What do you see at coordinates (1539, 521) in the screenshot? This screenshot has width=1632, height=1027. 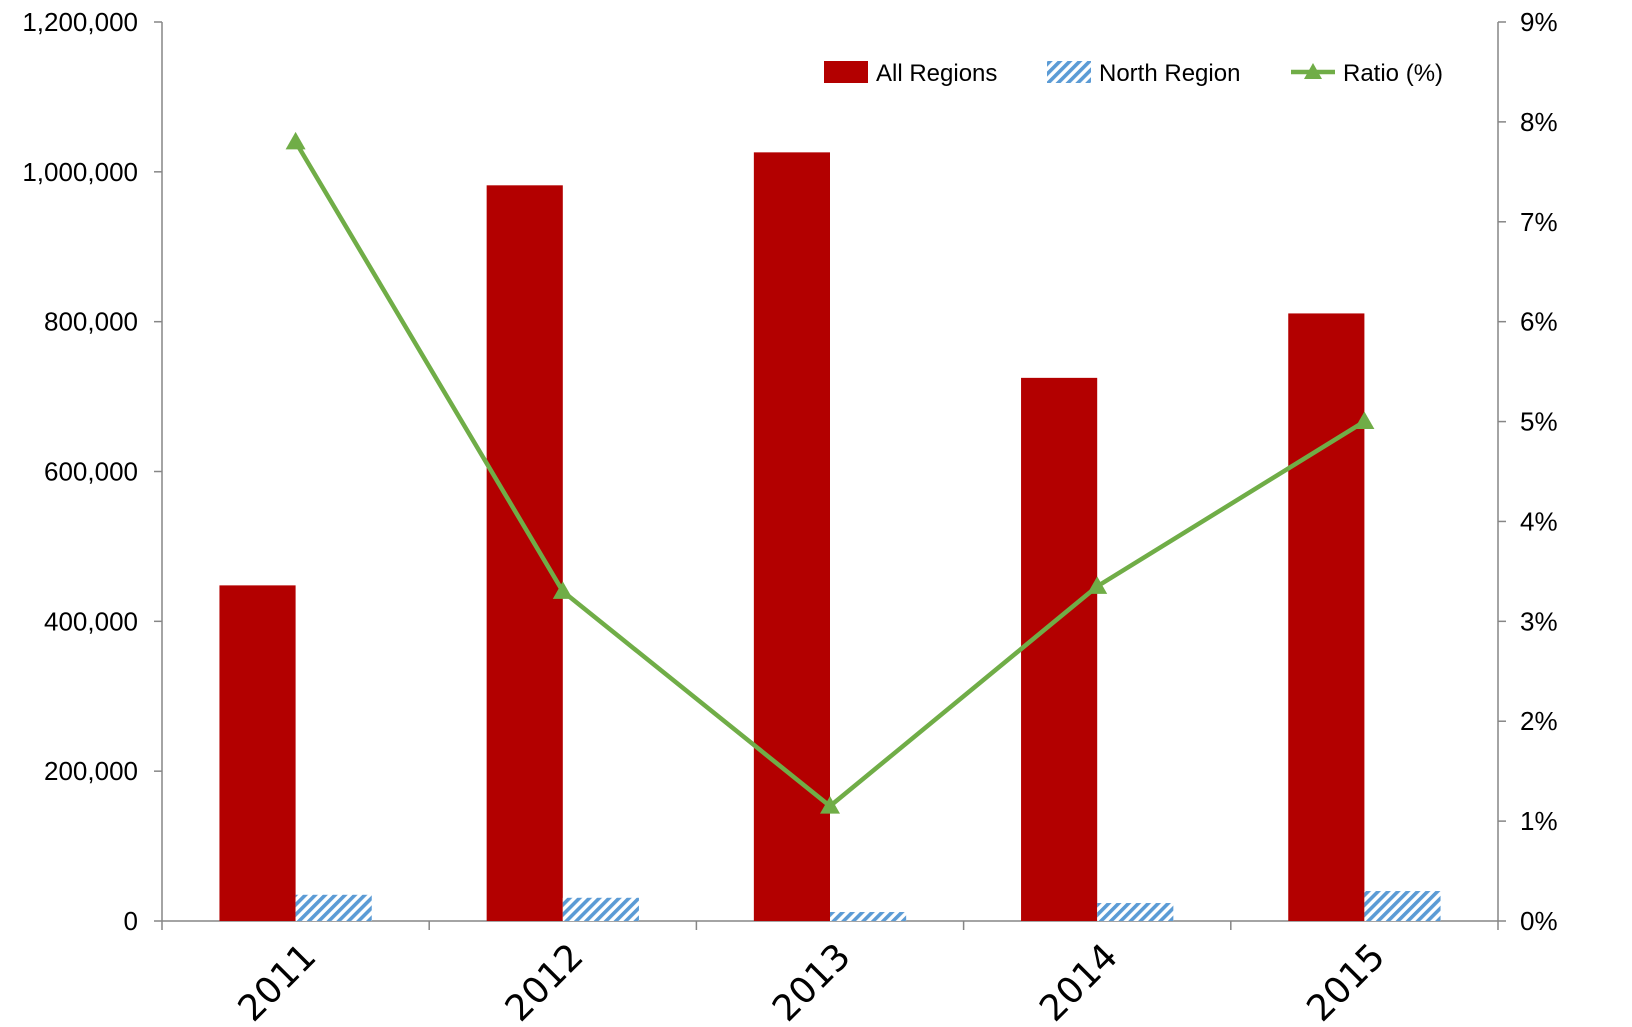 I see `y-right-tick-label: 4%` at bounding box center [1539, 521].